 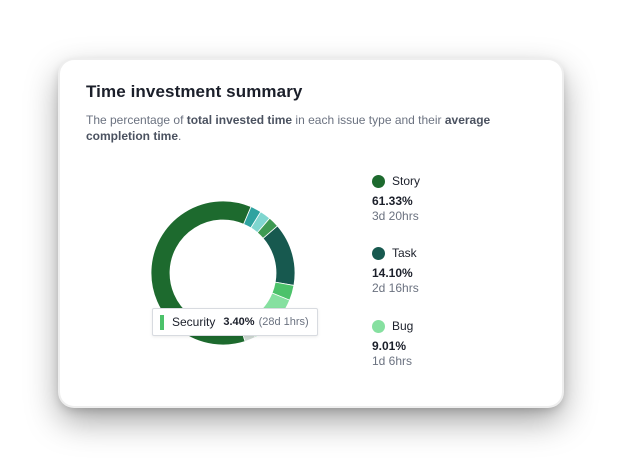 I want to click on legend-percent: 61.33%, so click(x=392, y=201).